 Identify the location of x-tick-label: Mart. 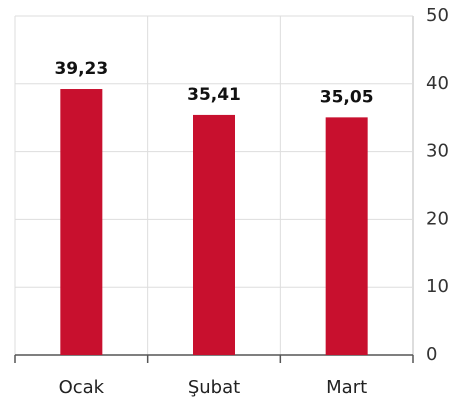
(346, 387).